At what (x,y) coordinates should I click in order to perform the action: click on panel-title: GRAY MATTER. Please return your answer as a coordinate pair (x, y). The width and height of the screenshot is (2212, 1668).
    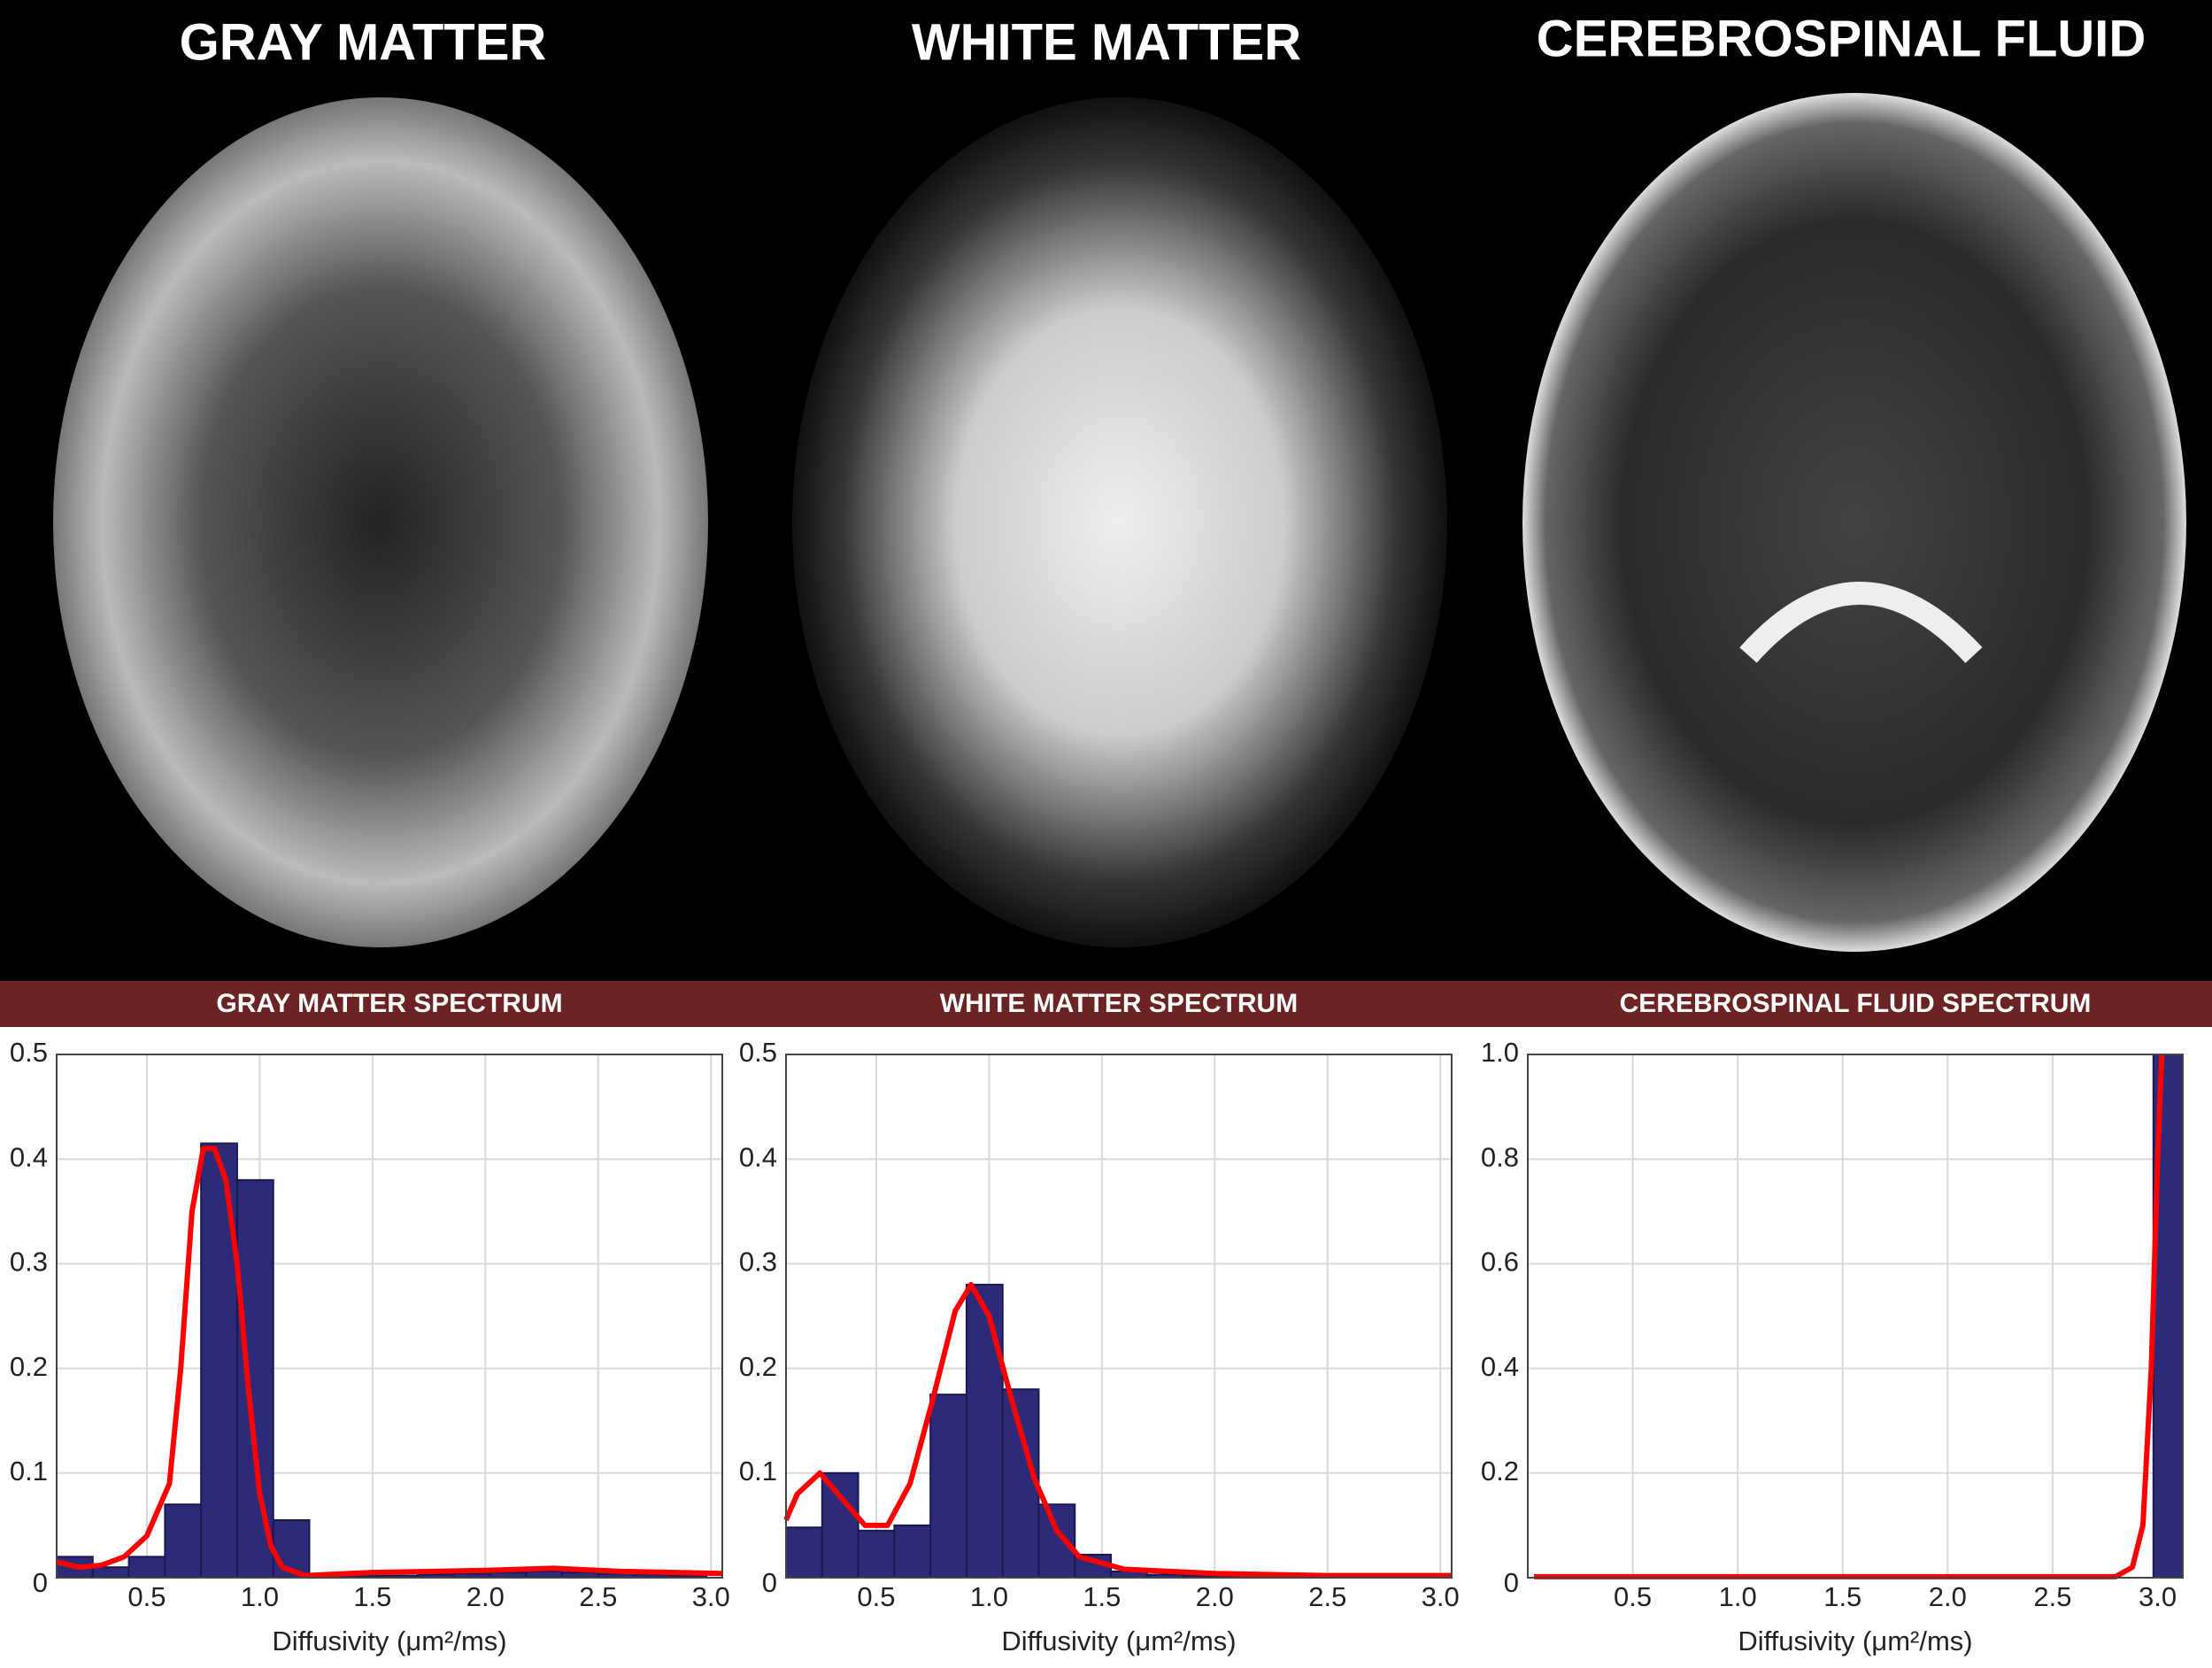
    Looking at the image, I should click on (363, 42).